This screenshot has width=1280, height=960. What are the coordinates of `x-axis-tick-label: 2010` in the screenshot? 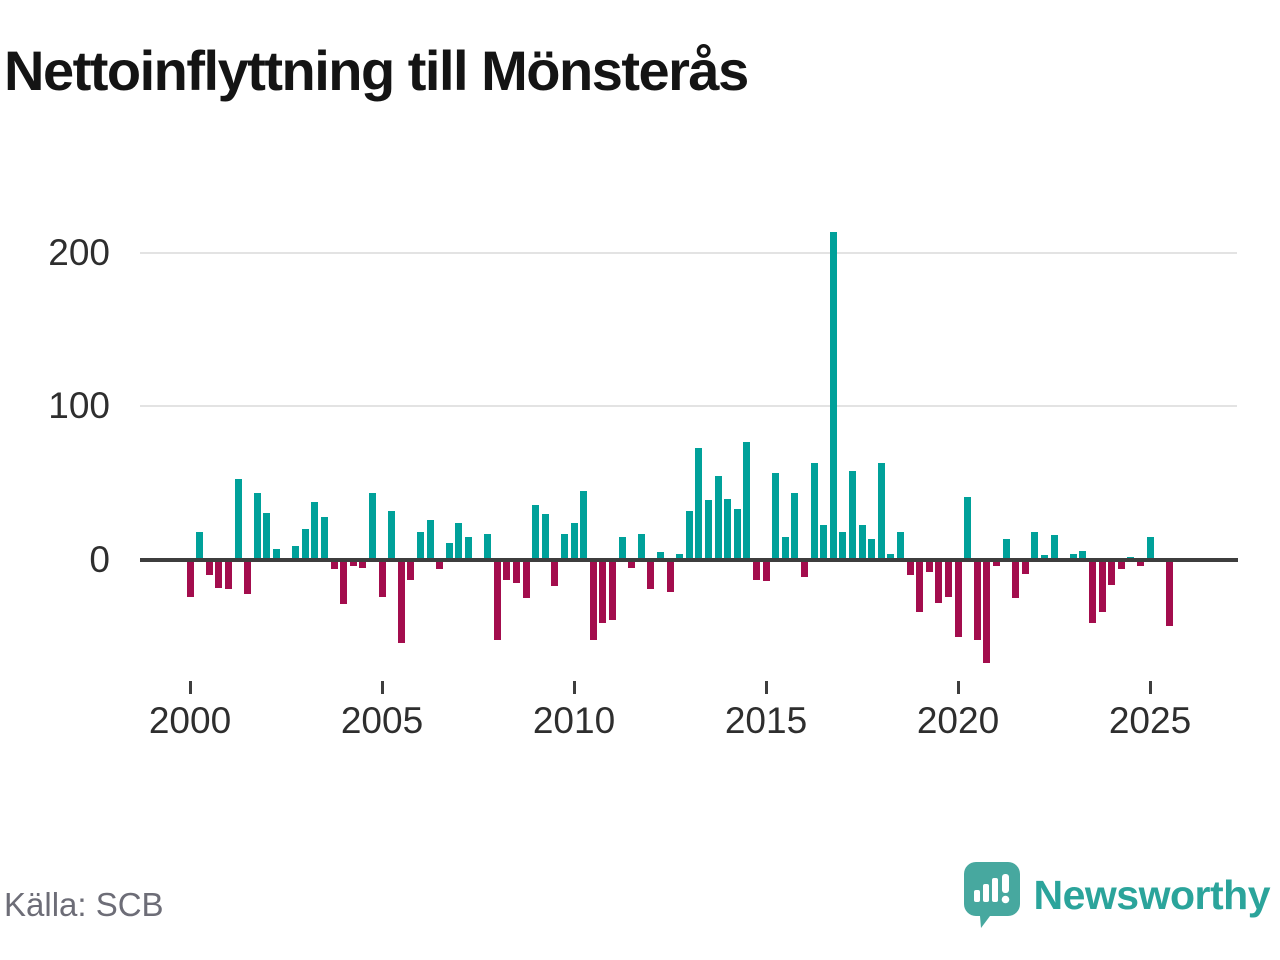 It's located at (574, 720).